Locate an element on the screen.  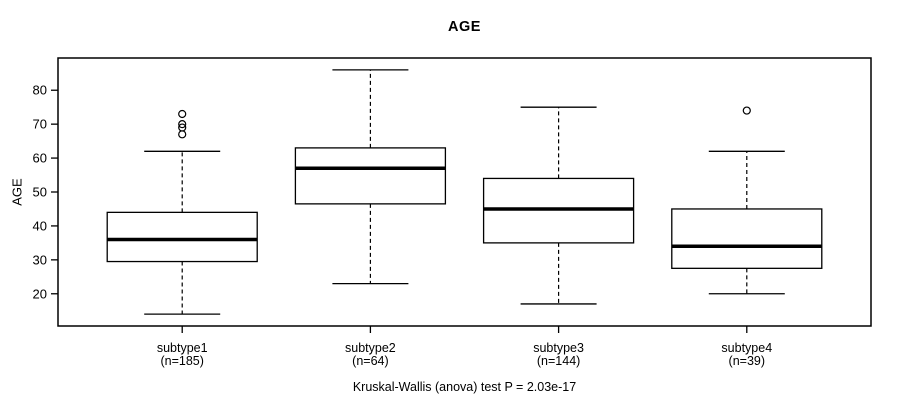
y-axis: 20 30 40 50 60 70 80 is located at coordinates (45, 192).